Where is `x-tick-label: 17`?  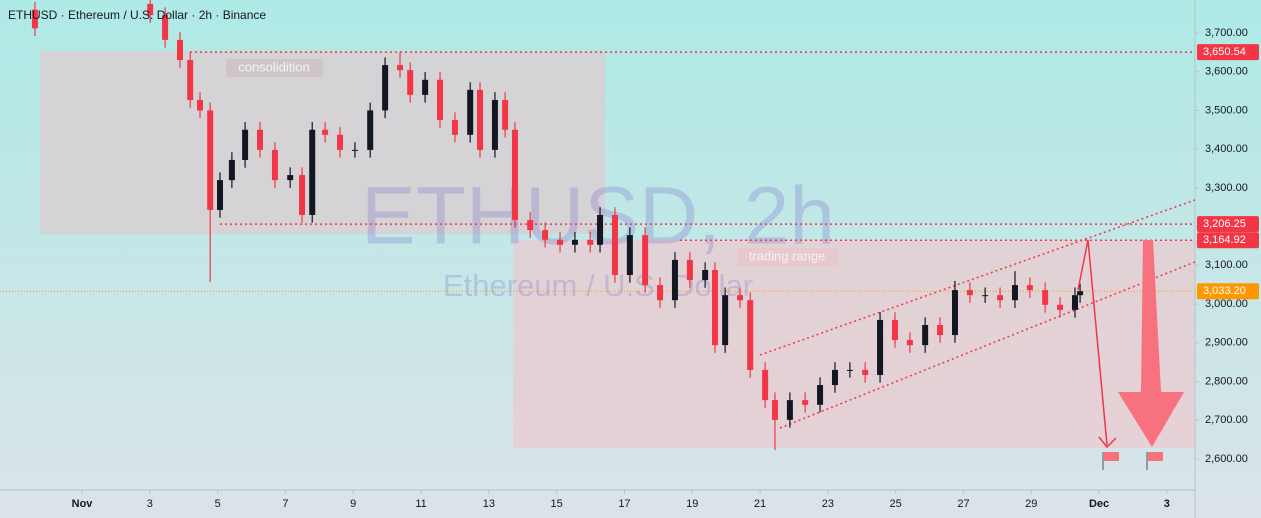 x-tick-label: 17 is located at coordinates (624, 504).